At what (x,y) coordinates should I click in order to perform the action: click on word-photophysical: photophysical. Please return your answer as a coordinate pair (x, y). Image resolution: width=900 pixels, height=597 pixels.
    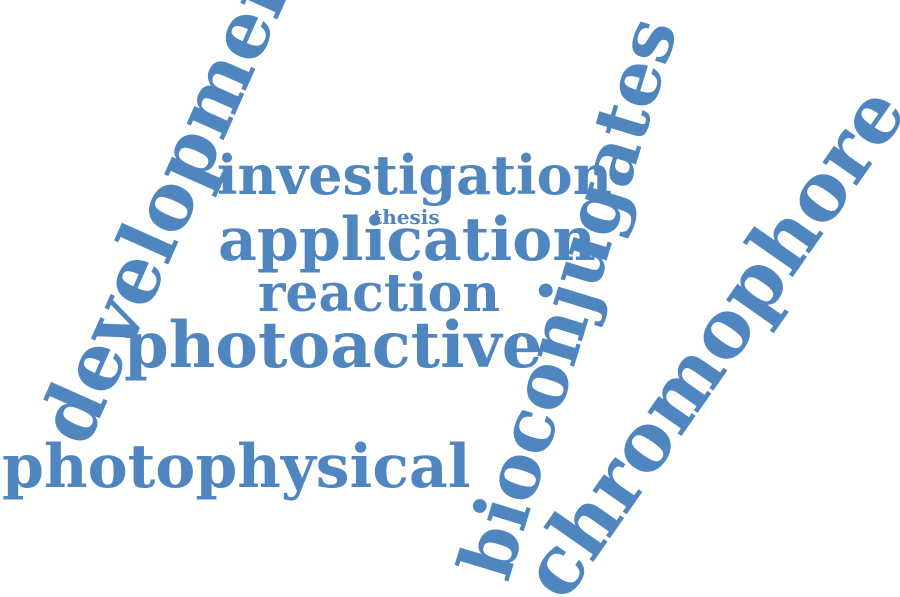
    Looking at the image, I should click on (236, 467).